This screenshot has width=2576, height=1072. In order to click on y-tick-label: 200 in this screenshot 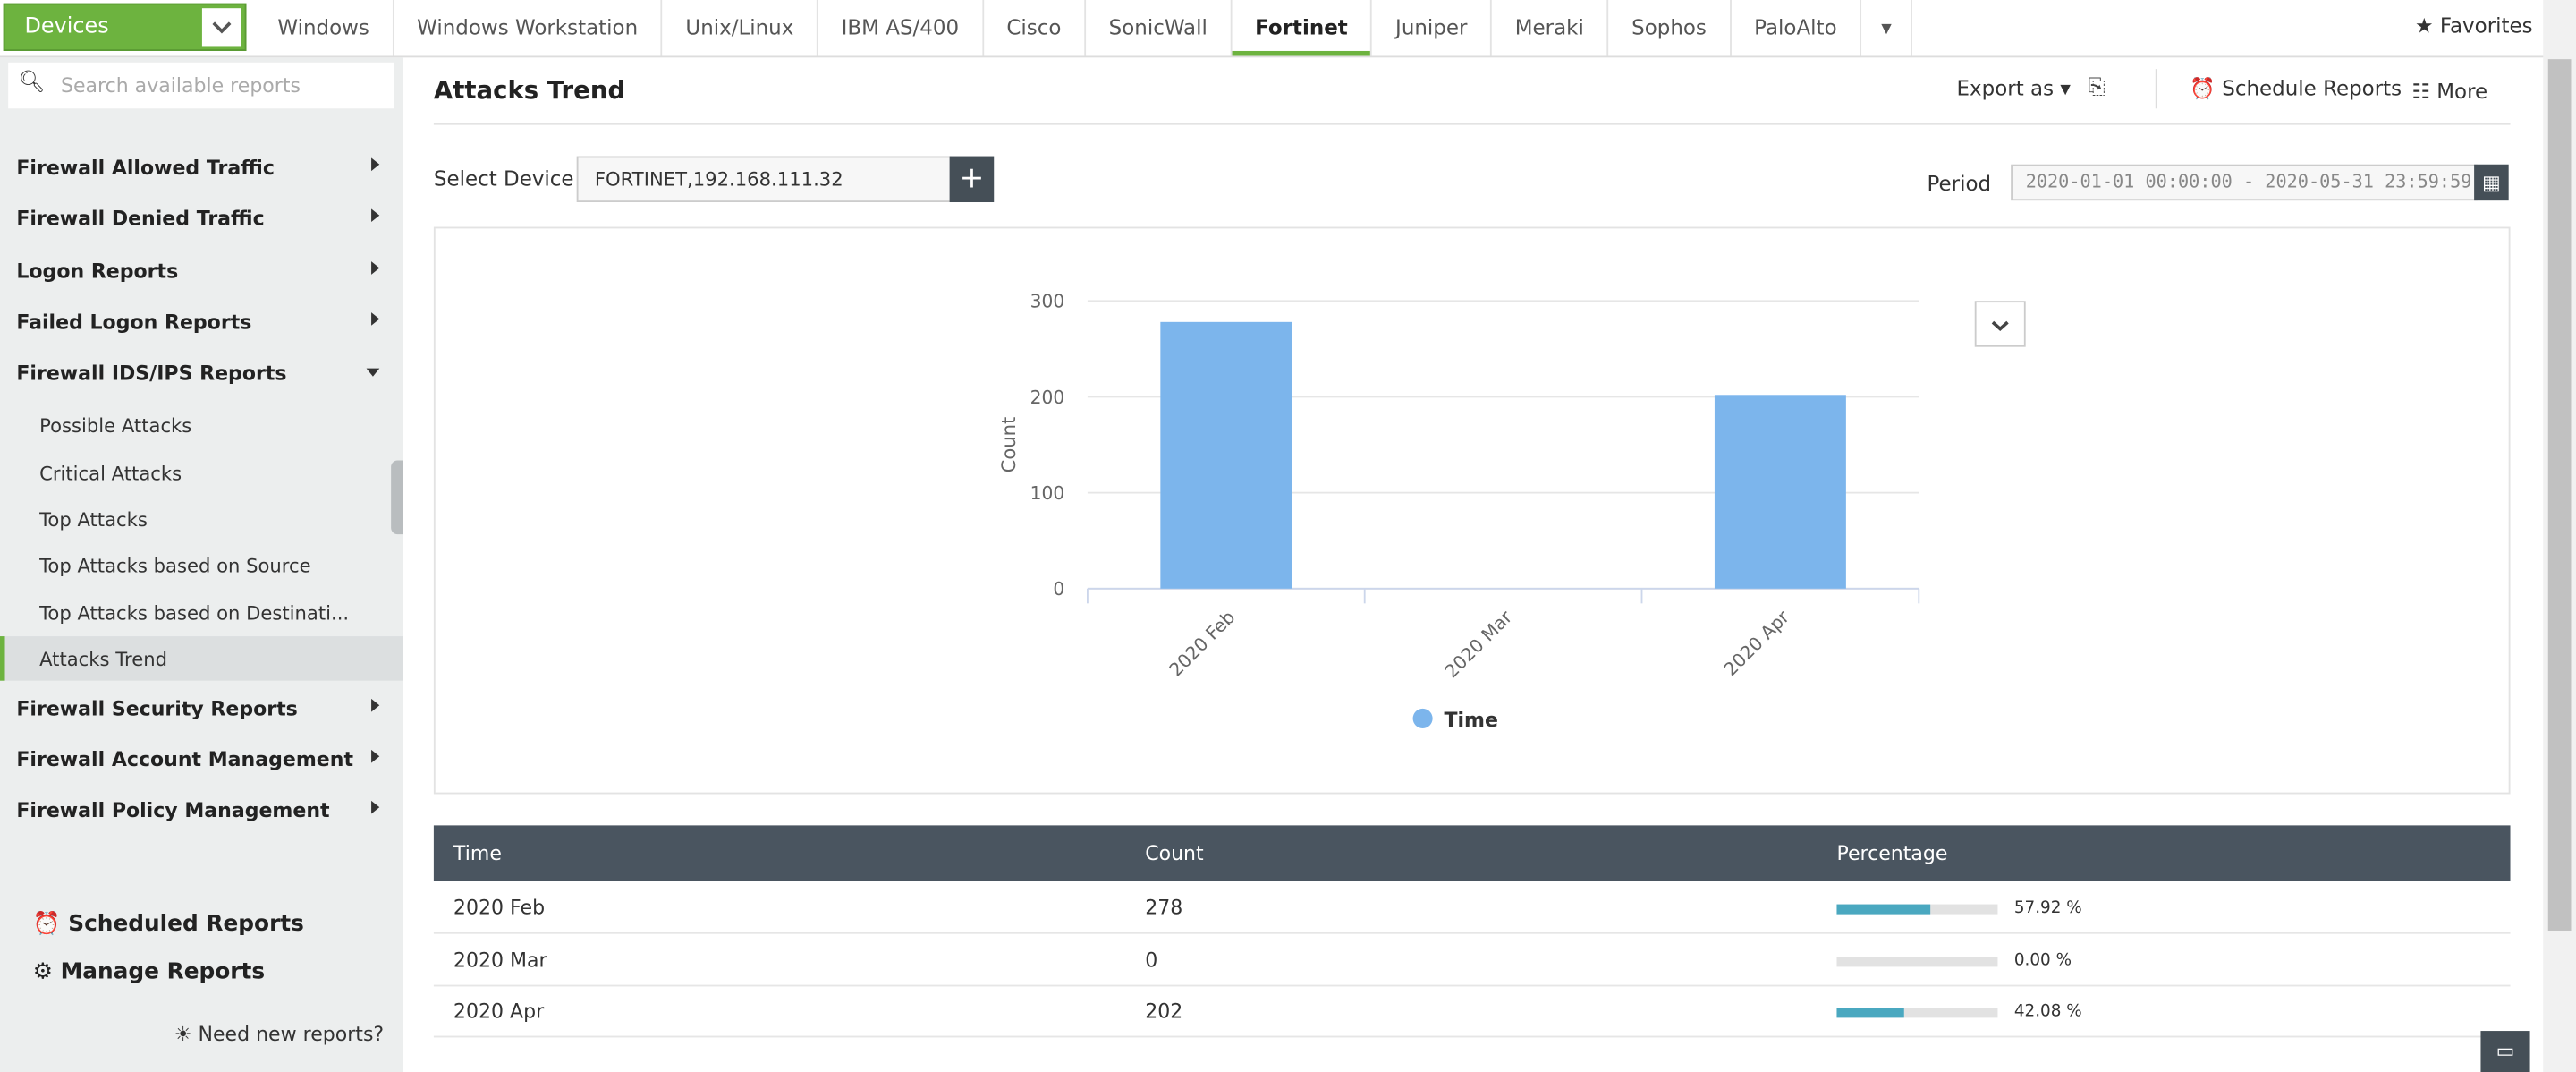, I will do `click(1047, 398)`.